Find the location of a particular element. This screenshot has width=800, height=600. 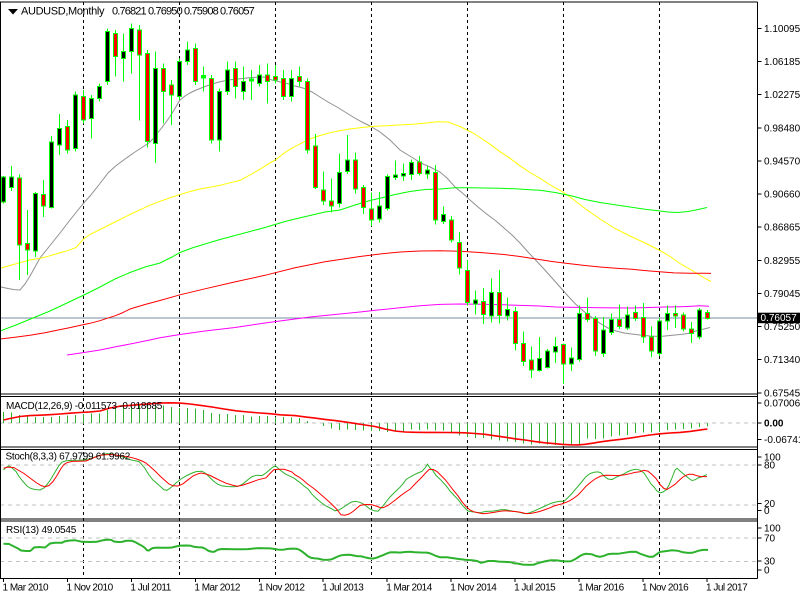

svg-text: 30 is located at coordinates (770, 562).